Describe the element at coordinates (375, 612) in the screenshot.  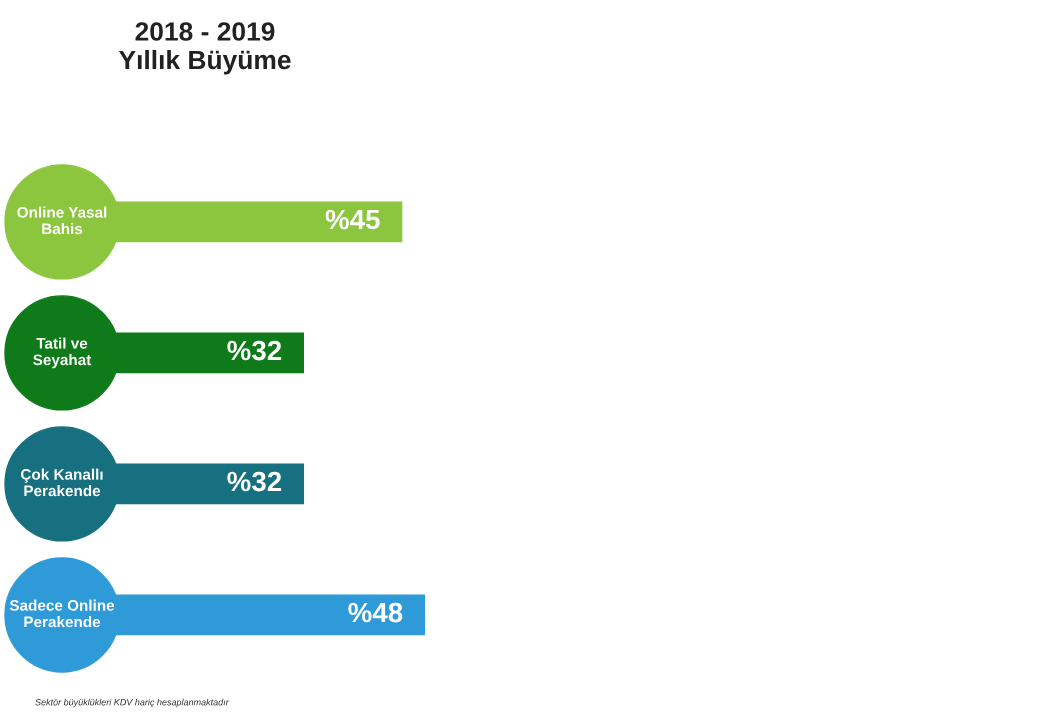
I see `data-label: %48` at that location.